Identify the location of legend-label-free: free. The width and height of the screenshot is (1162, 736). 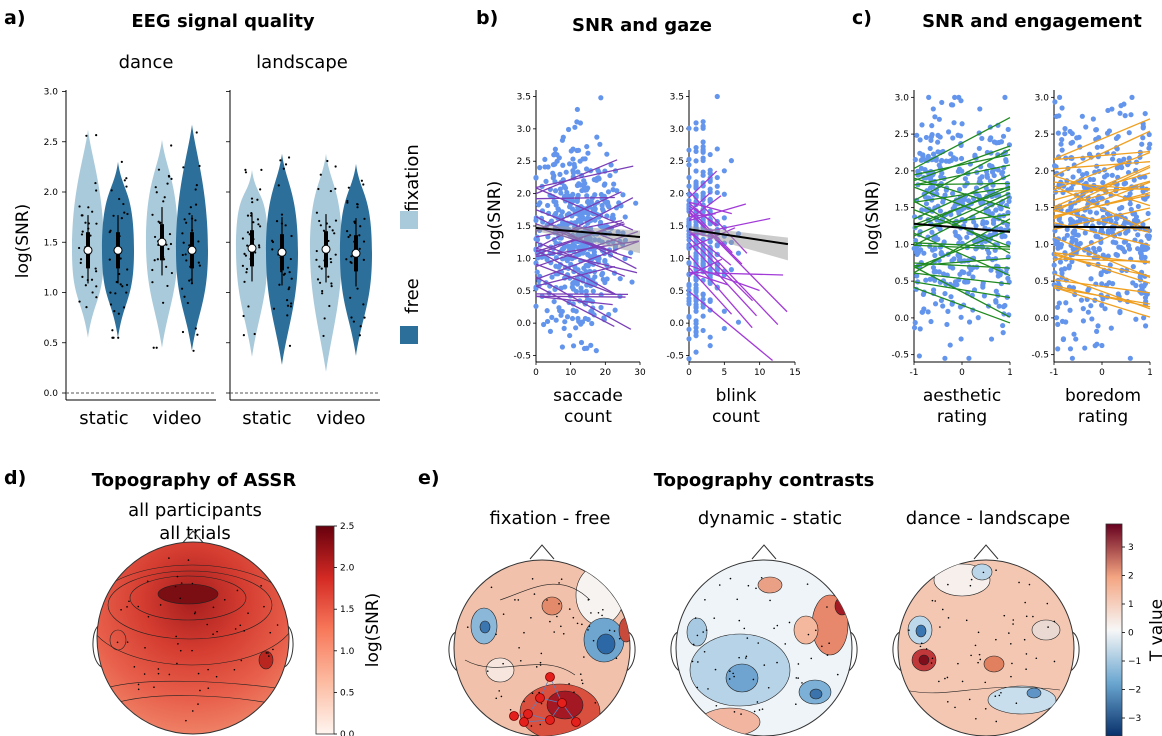
(412, 296).